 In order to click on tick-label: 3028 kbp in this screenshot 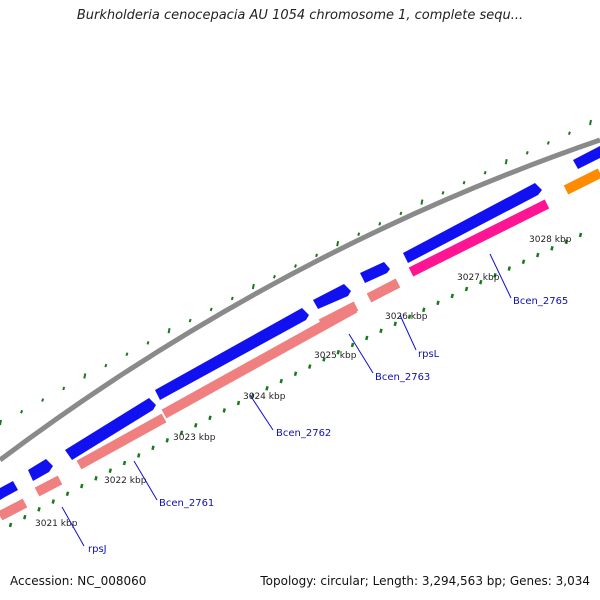, I will do `click(550, 240)`.